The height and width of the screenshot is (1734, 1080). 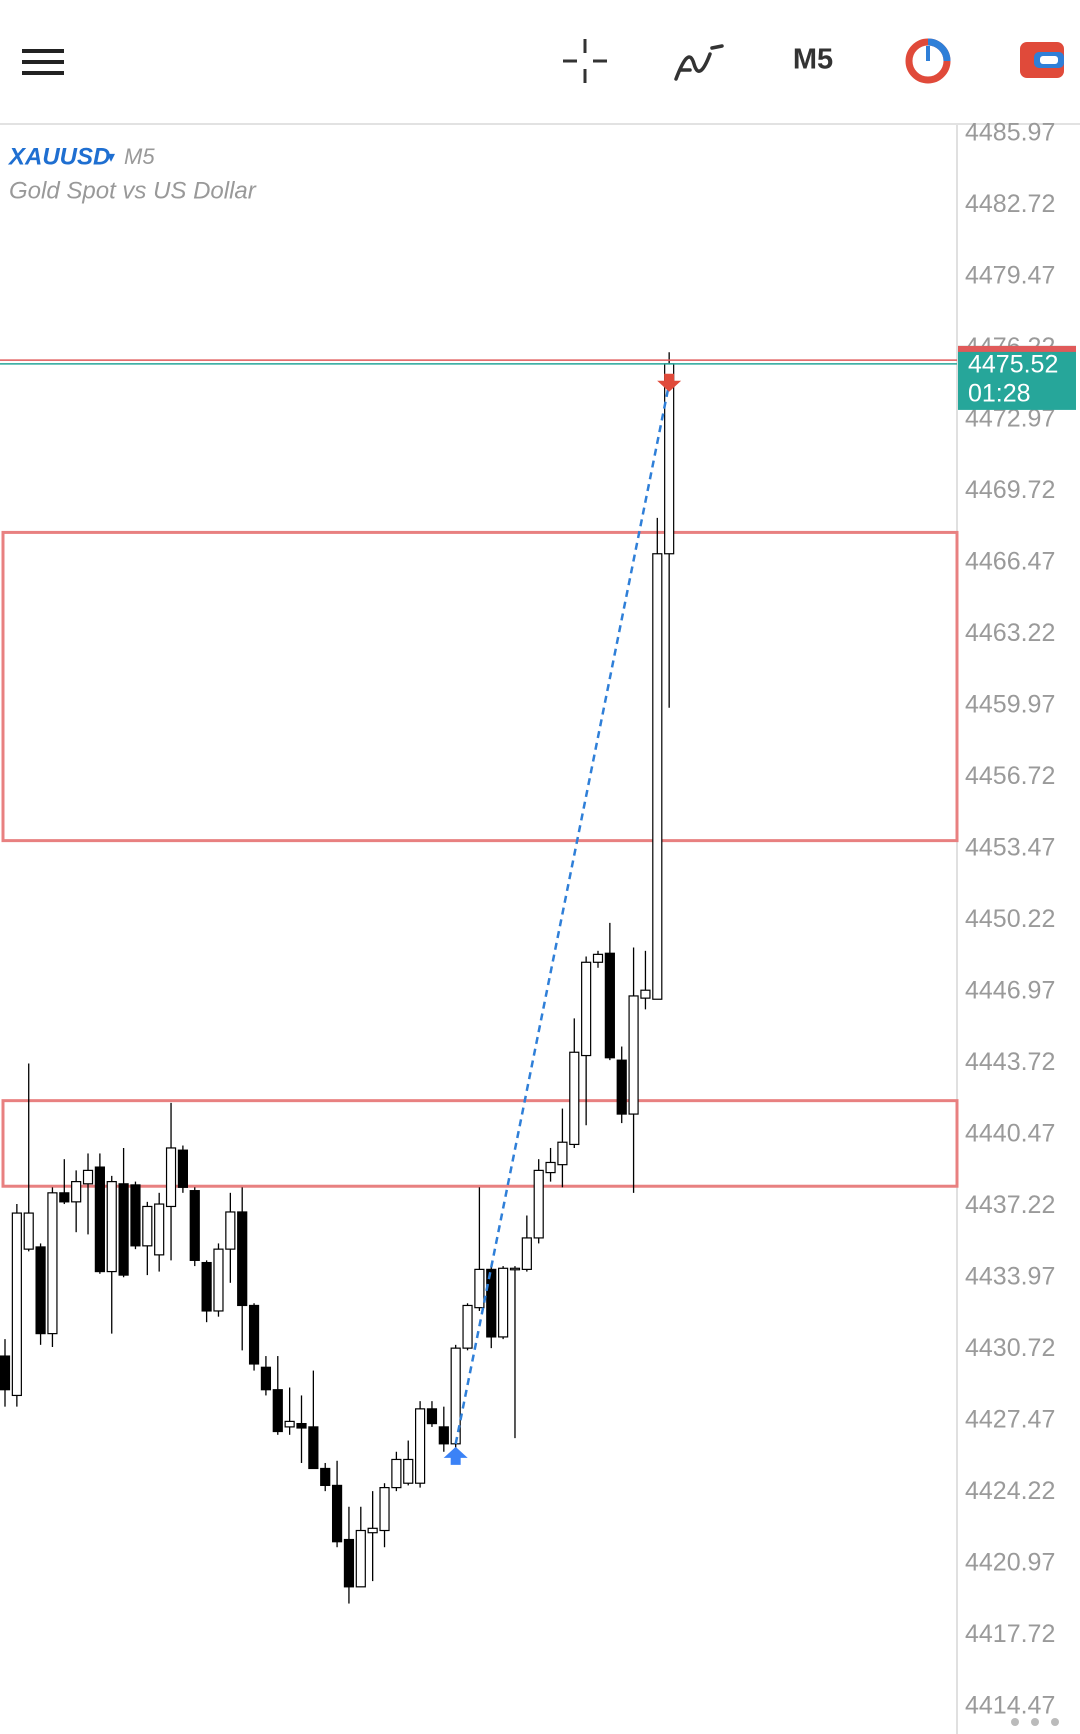 I want to click on y-tick-label: 4479.47, so click(x=1010, y=276).